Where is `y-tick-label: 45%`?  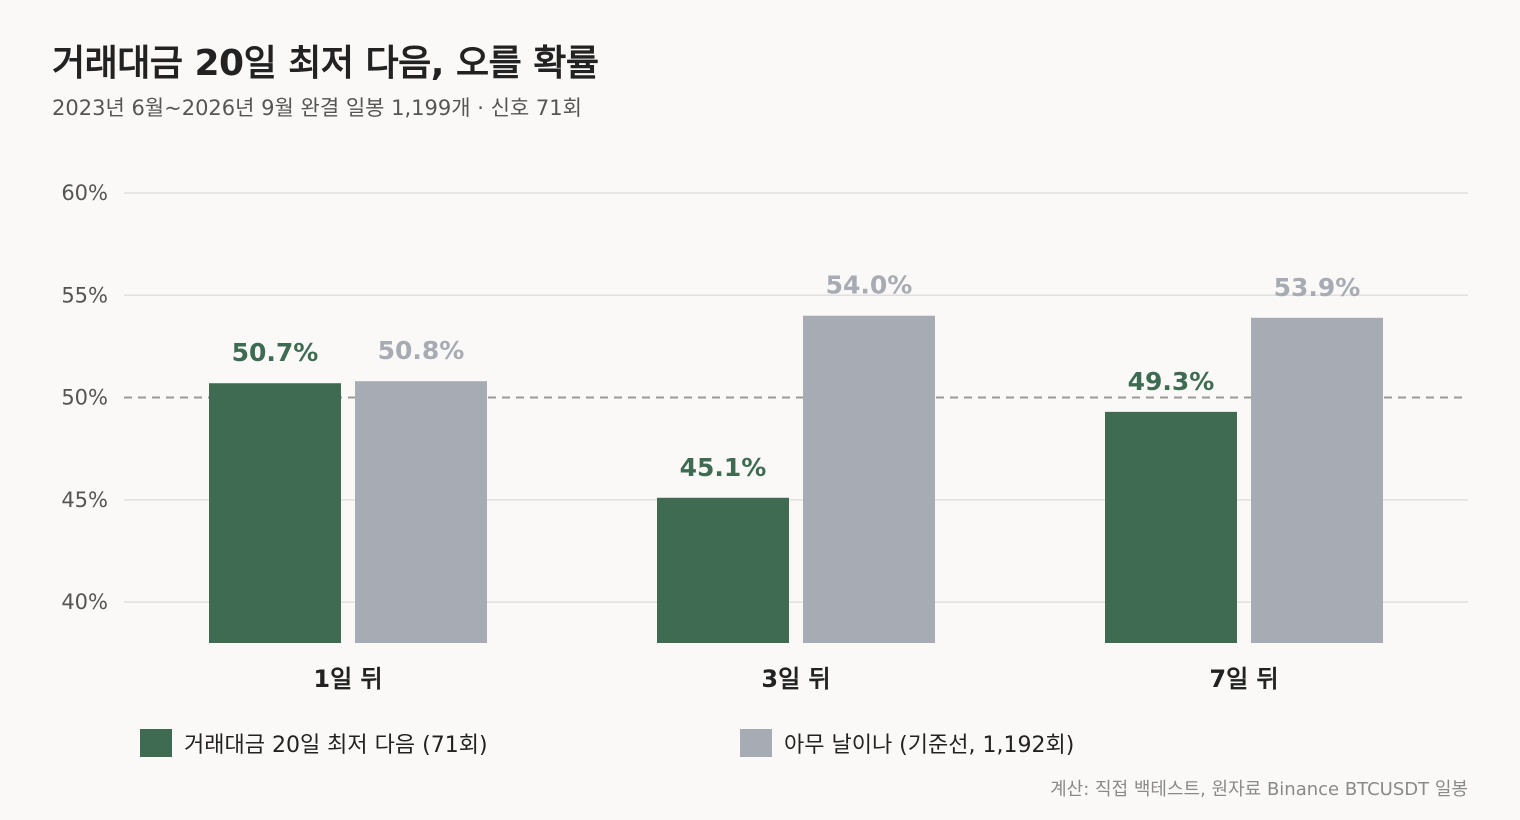 y-tick-label: 45% is located at coordinates (84, 500).